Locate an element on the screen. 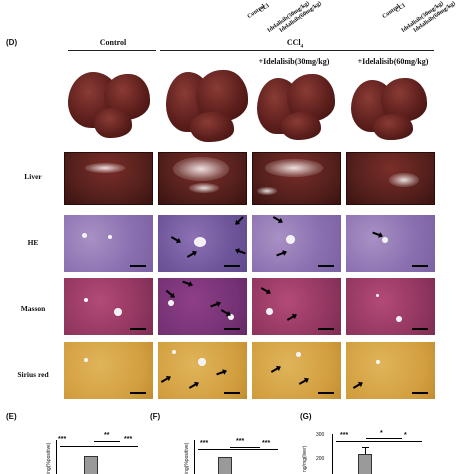  panel-g-ylabel: ng/mg(liver) is located at coordinates (305, 458).